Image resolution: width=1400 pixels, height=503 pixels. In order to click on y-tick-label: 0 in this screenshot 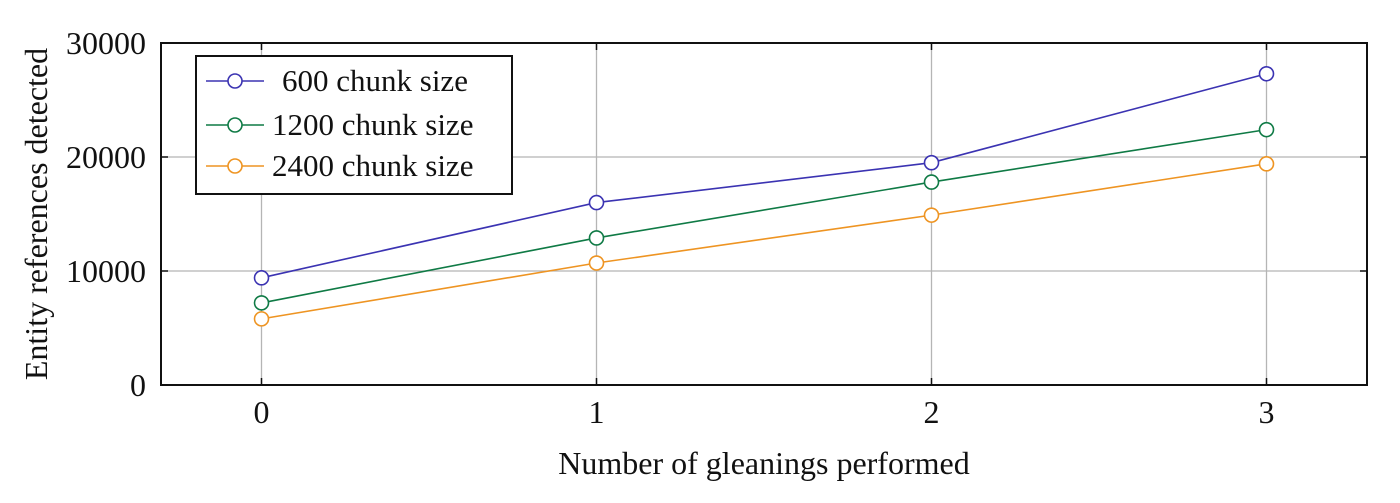, I will do `click(138, 385)`.